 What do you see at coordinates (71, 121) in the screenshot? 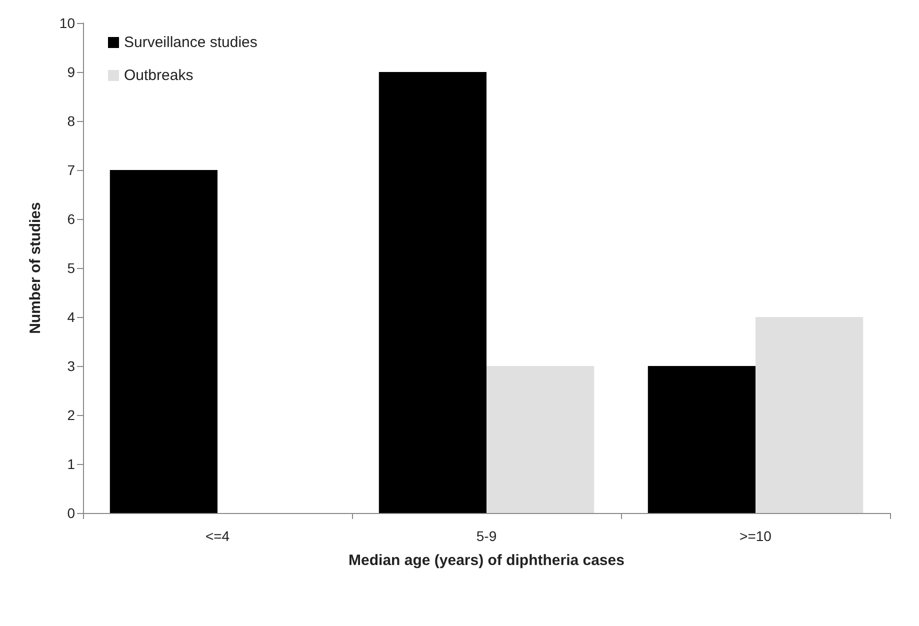
I see `y-tick-label: 8` at bounding box center [71, 121].